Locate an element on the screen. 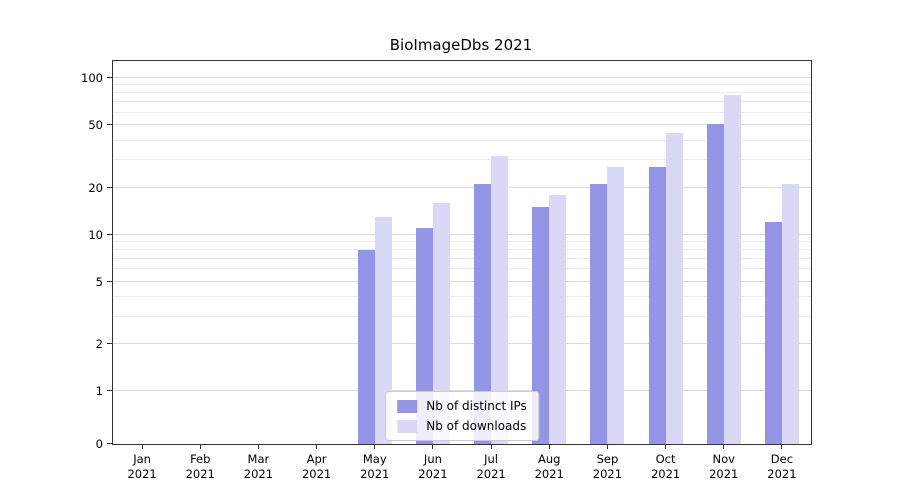  legend: Nb of distinct IPs Nb of downloads is located at coordinates (462, 416).